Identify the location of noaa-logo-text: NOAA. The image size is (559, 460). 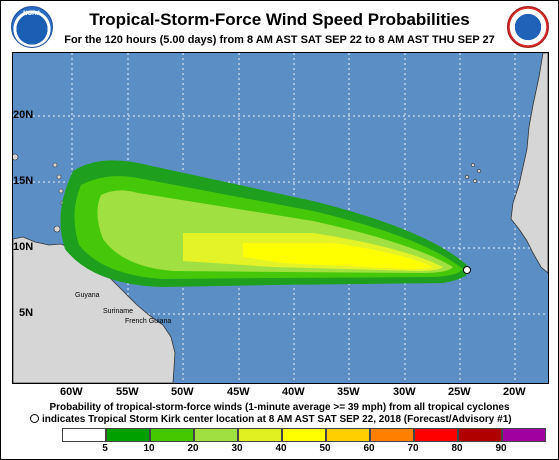
(32, 14).